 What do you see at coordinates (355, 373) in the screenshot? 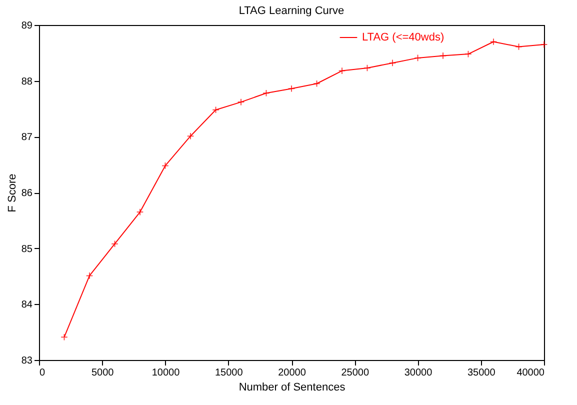
I see `x-tick-label: 25000` at bounding box center [355, 373].